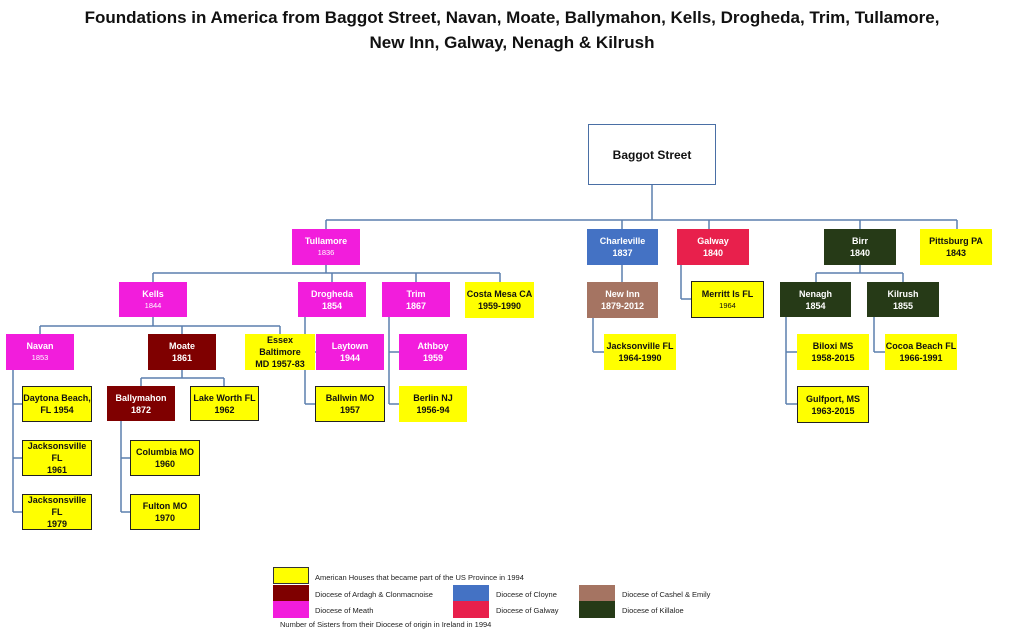  Describe the element at coordinates (280, 364) in the screenshot. I see `node-date: MD 1957-83` at that location.